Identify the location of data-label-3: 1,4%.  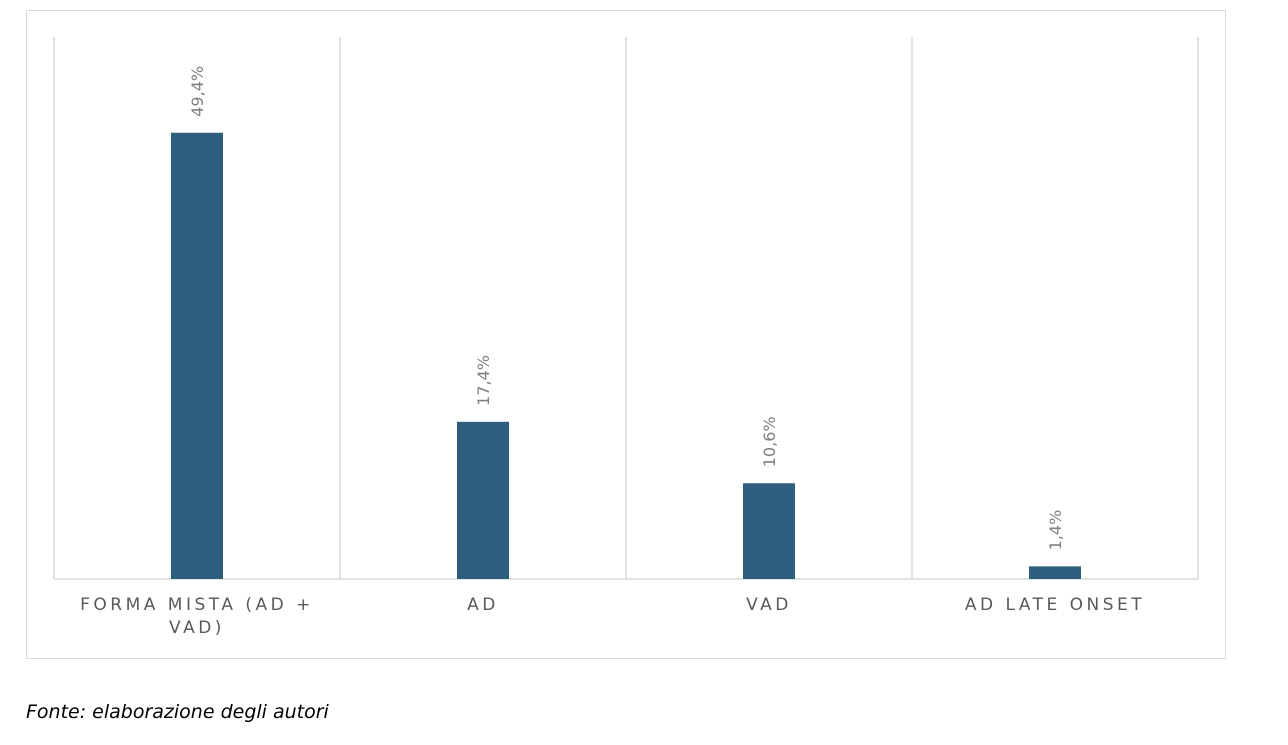
(1055, 530).